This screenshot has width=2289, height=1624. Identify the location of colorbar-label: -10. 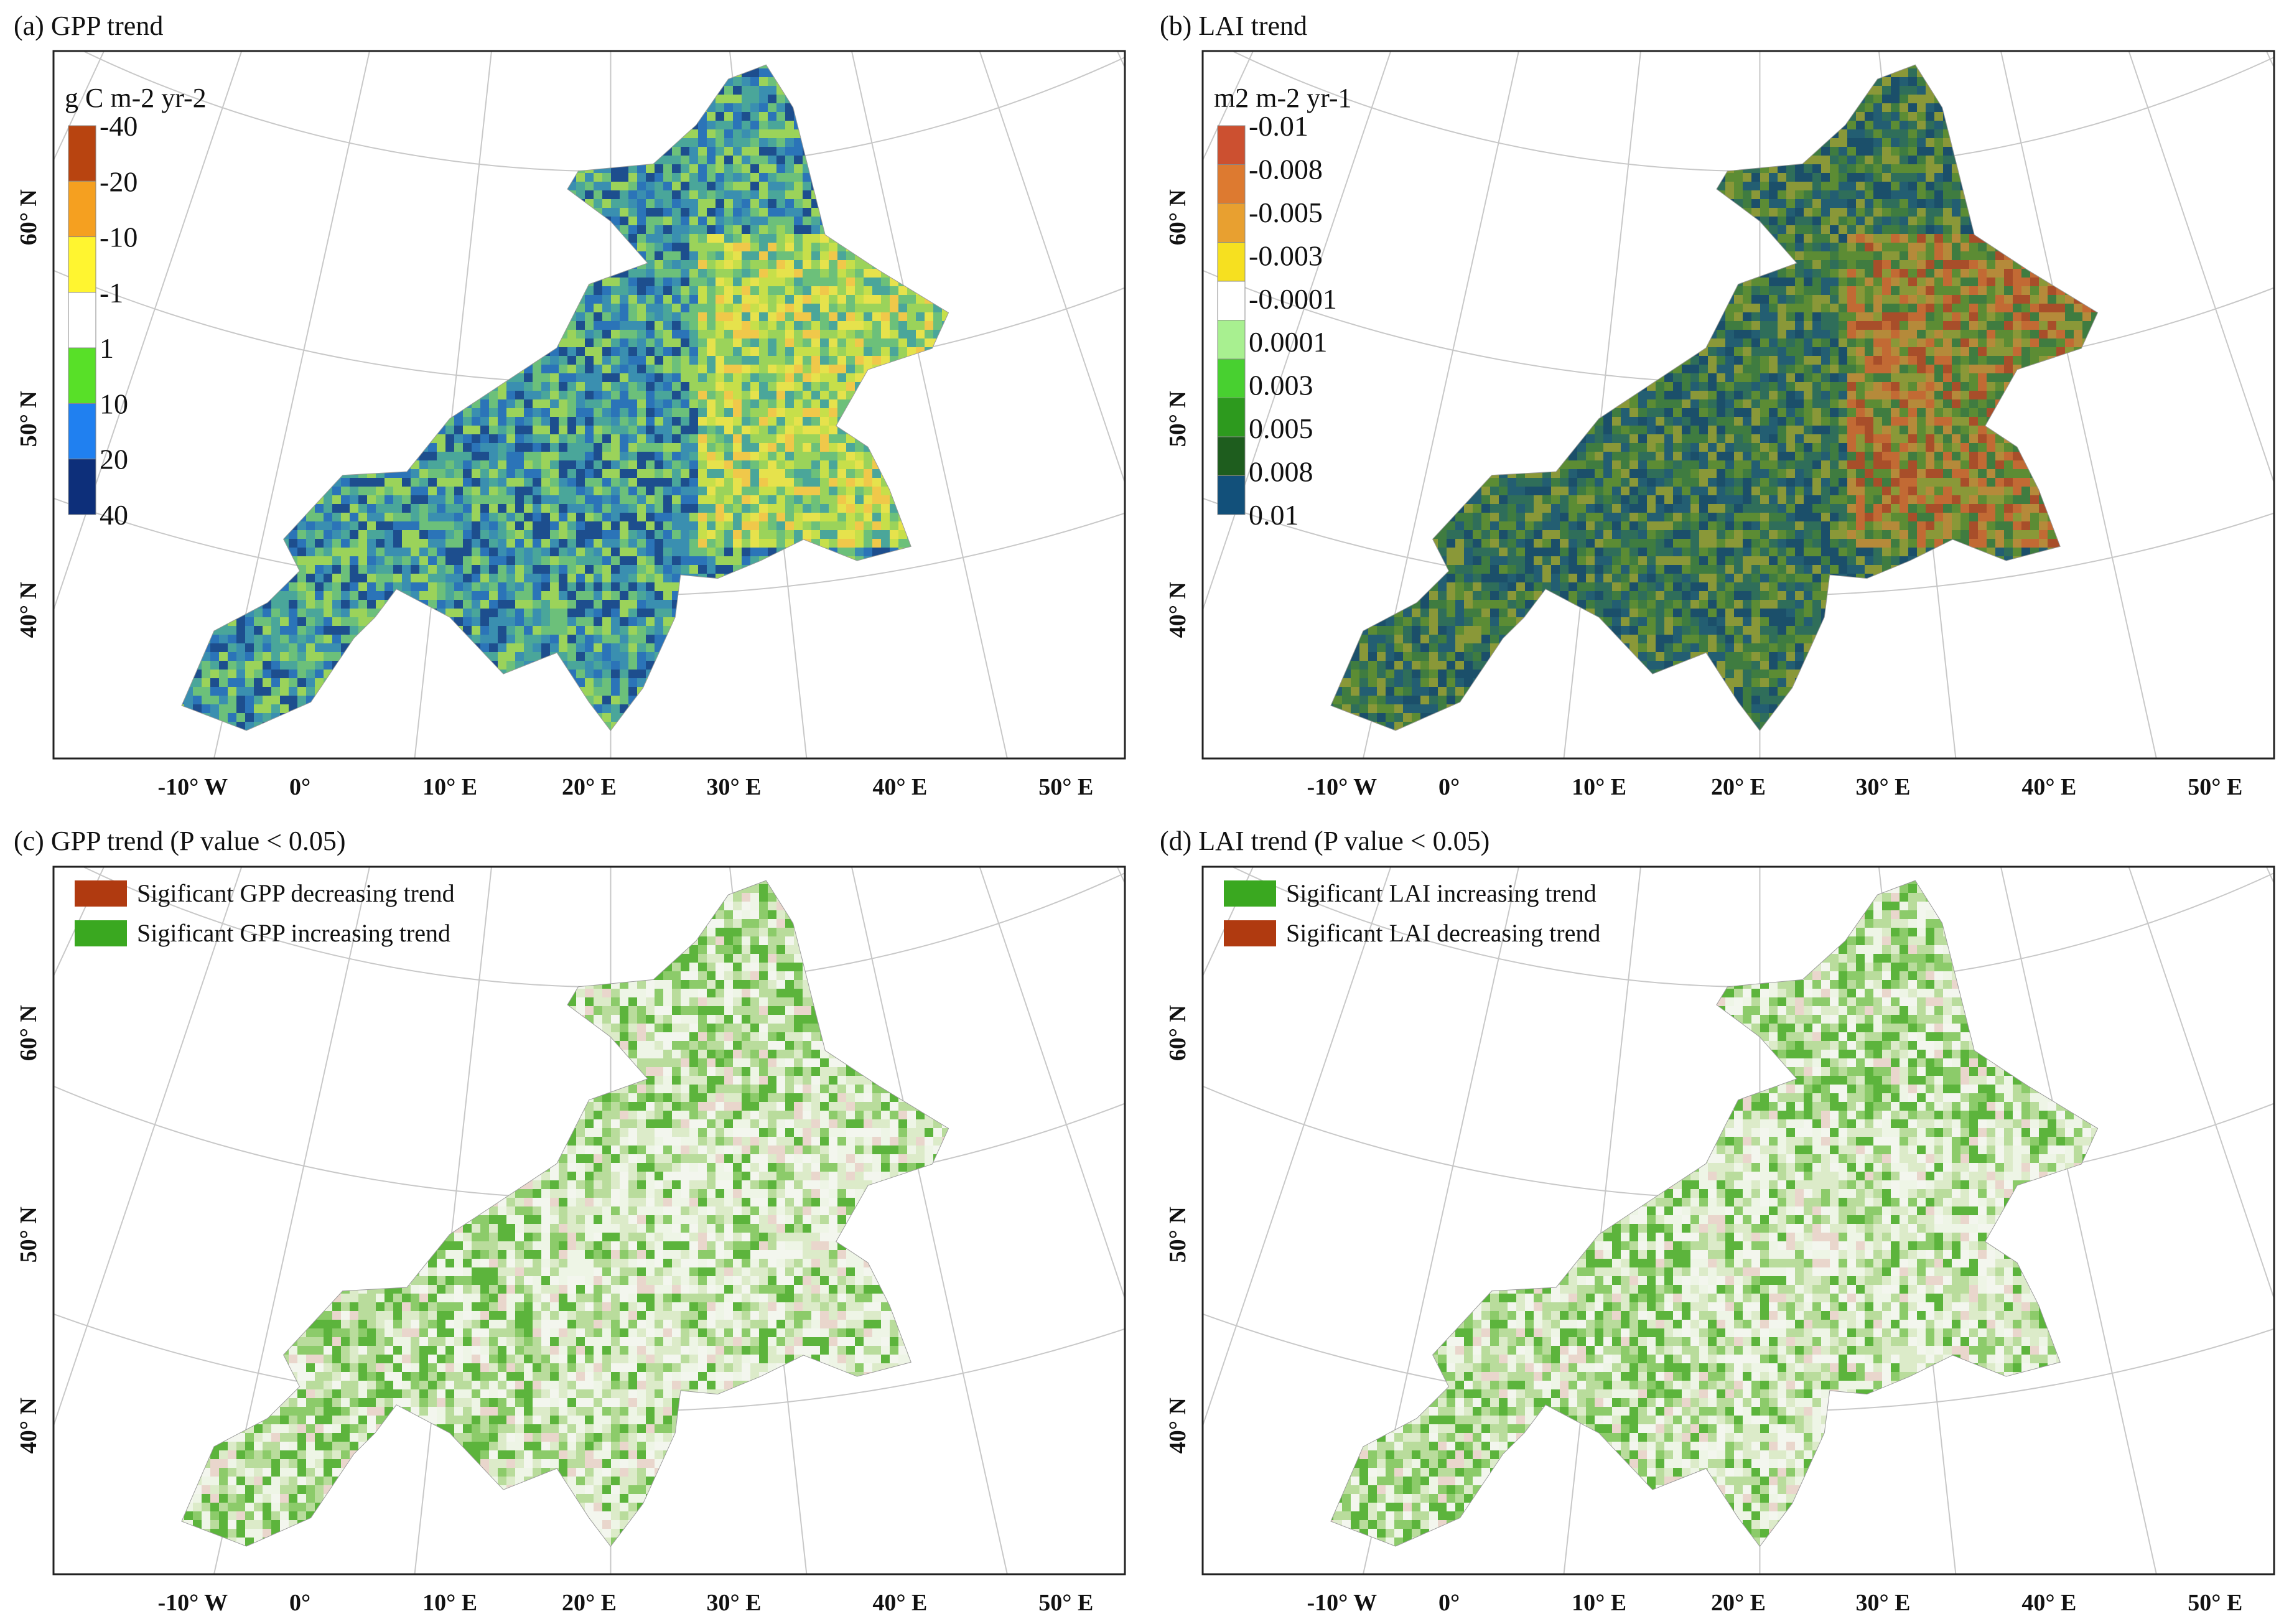
(119, 238).